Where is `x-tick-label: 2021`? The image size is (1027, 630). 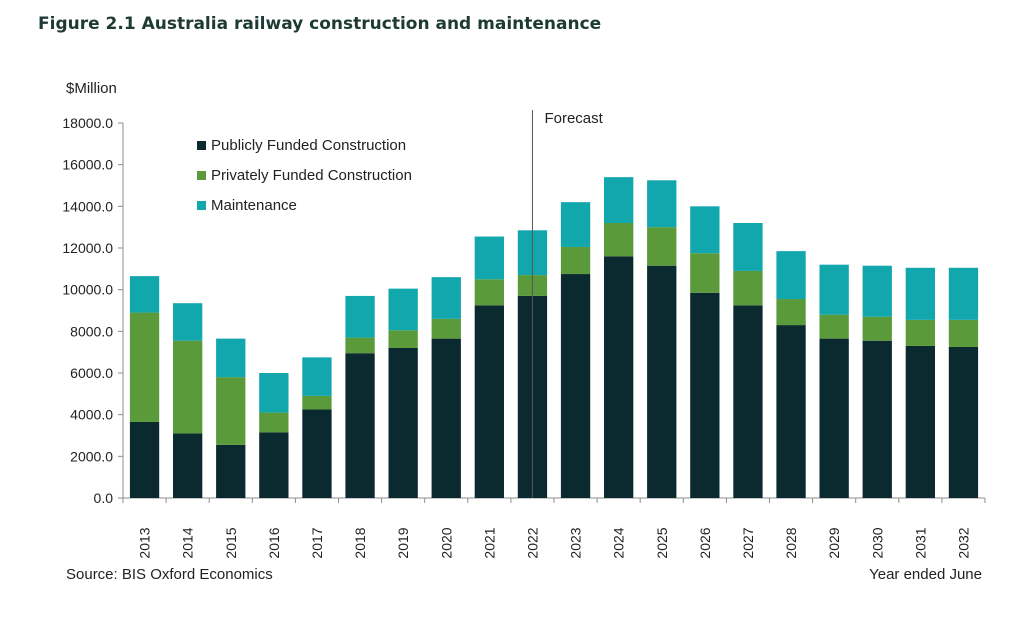 x-tick-label: 2021 is located at coordinates (489, 542).